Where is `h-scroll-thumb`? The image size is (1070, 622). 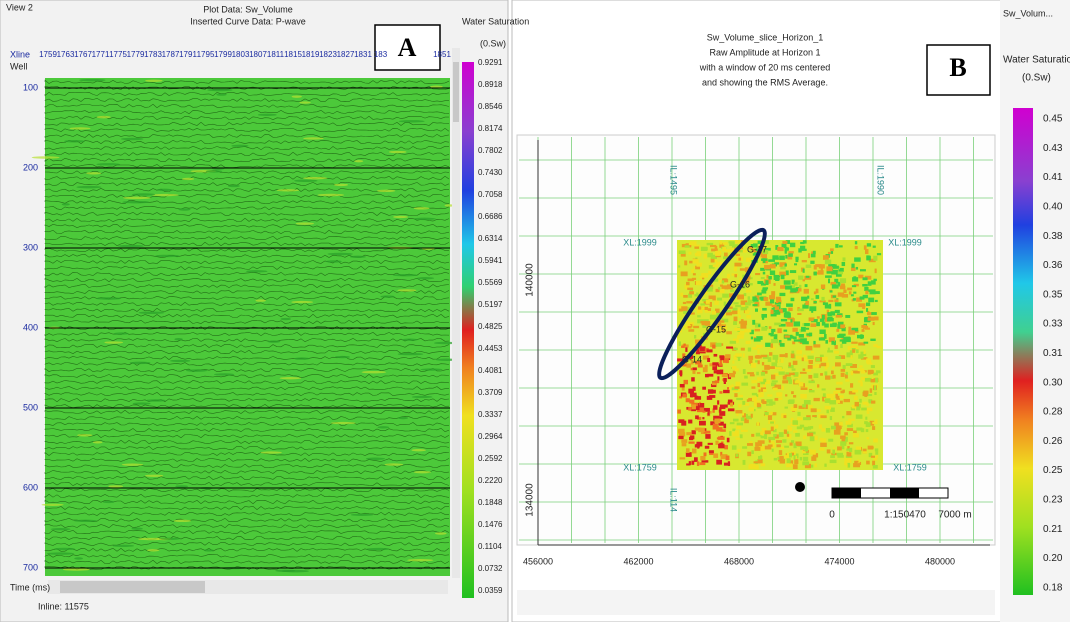 h-scroll-thumb is located at coordinates (132, 587).